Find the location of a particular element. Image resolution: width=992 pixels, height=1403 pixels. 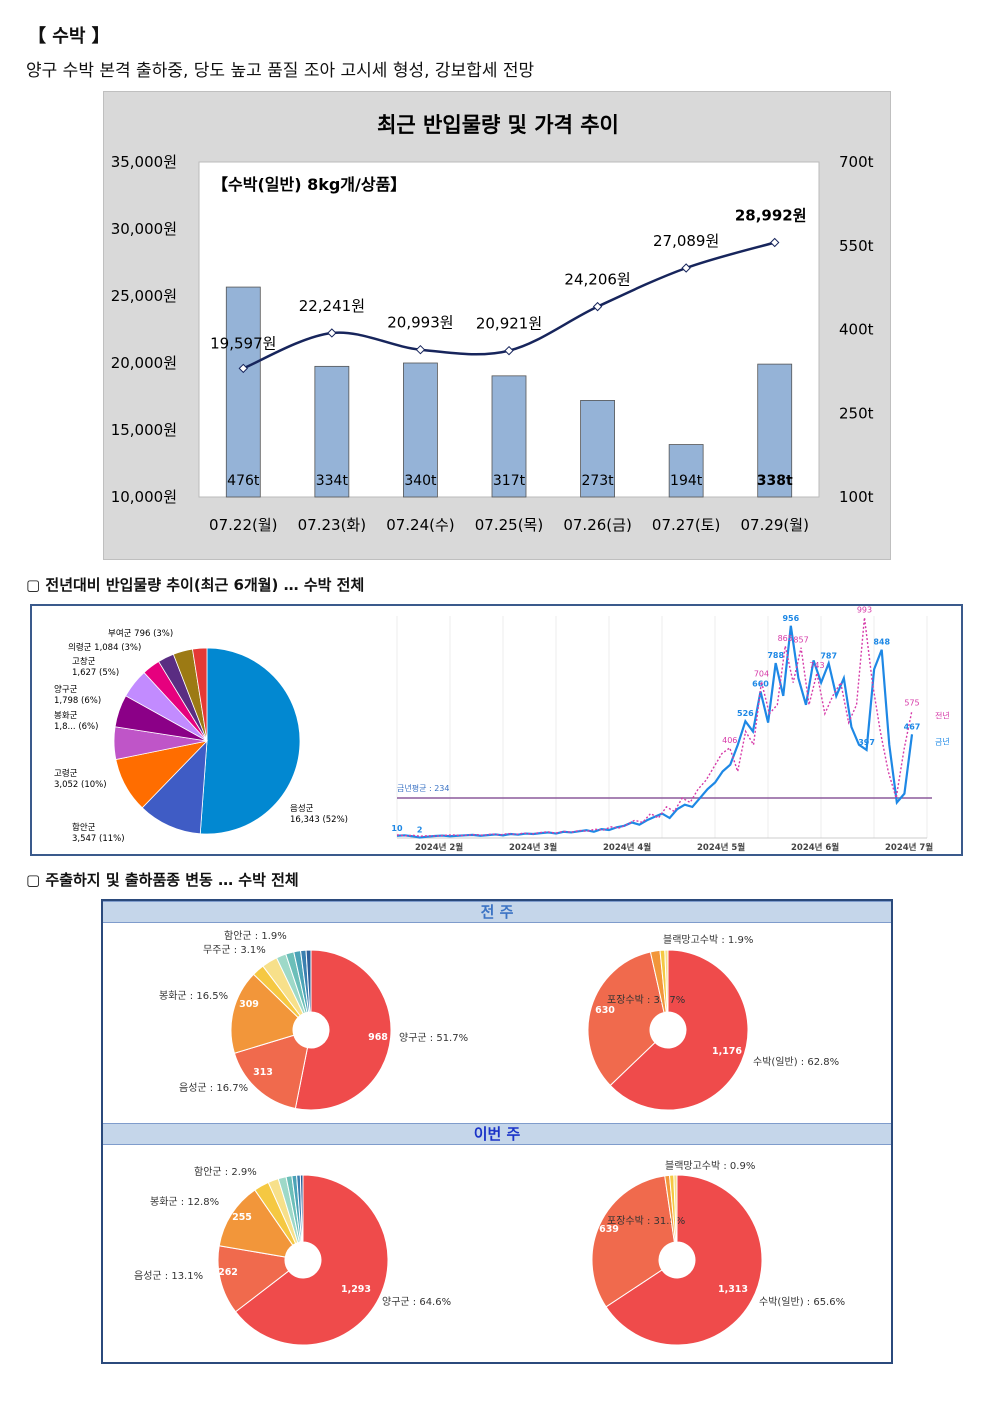

point-label: 743 is located at coordinates (816, 665).